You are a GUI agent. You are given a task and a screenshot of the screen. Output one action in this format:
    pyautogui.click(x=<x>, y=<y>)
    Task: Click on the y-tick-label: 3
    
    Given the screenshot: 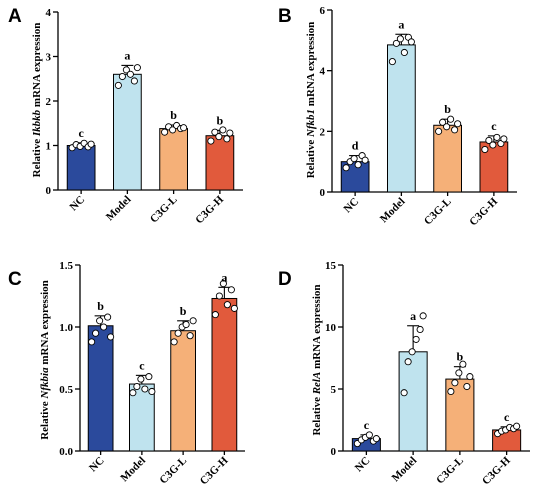 What is the action you would take?
    pyautogui.click(x=49, y=58)
    